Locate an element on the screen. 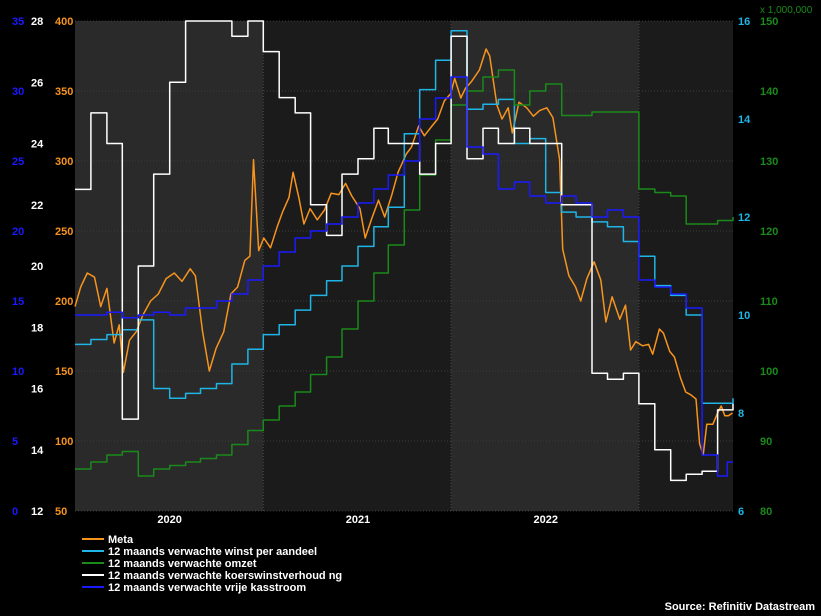 The image size is (821, 616). price-tick-label-4: 250 is located at coordinates (64, 232).